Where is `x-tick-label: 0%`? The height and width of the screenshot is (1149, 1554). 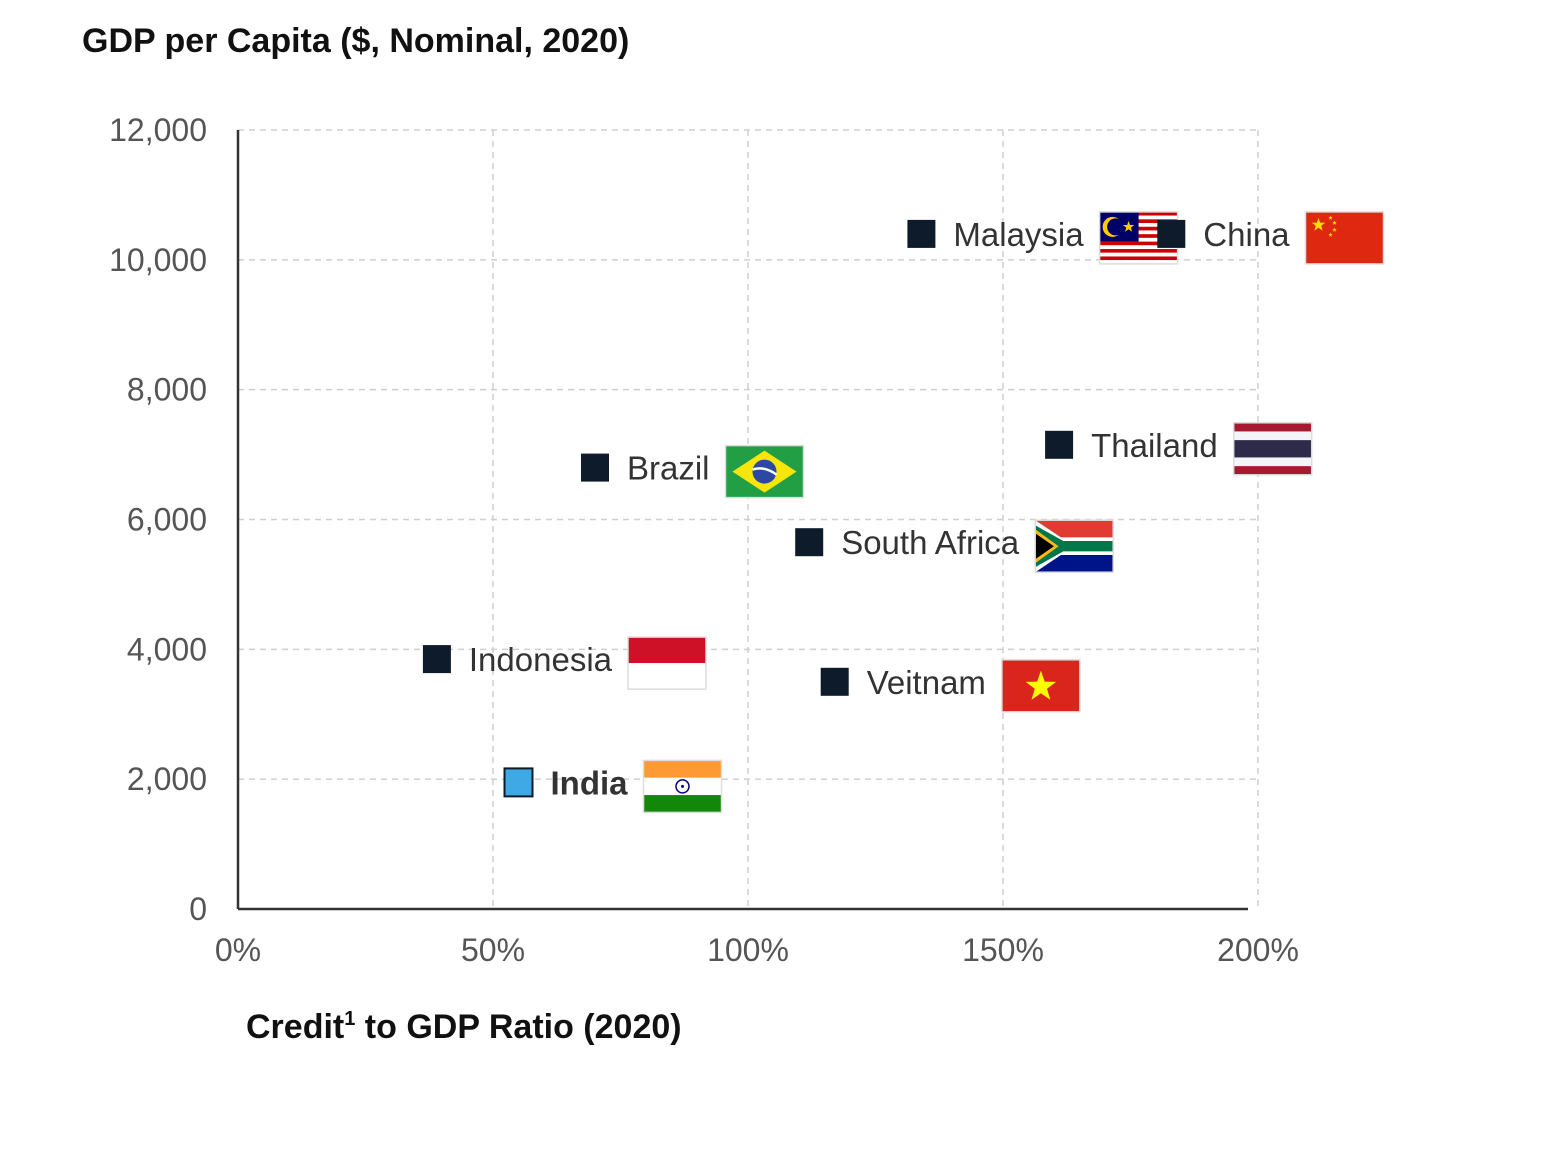 x-tick-label: 0% is located at coordinates (238, 950).